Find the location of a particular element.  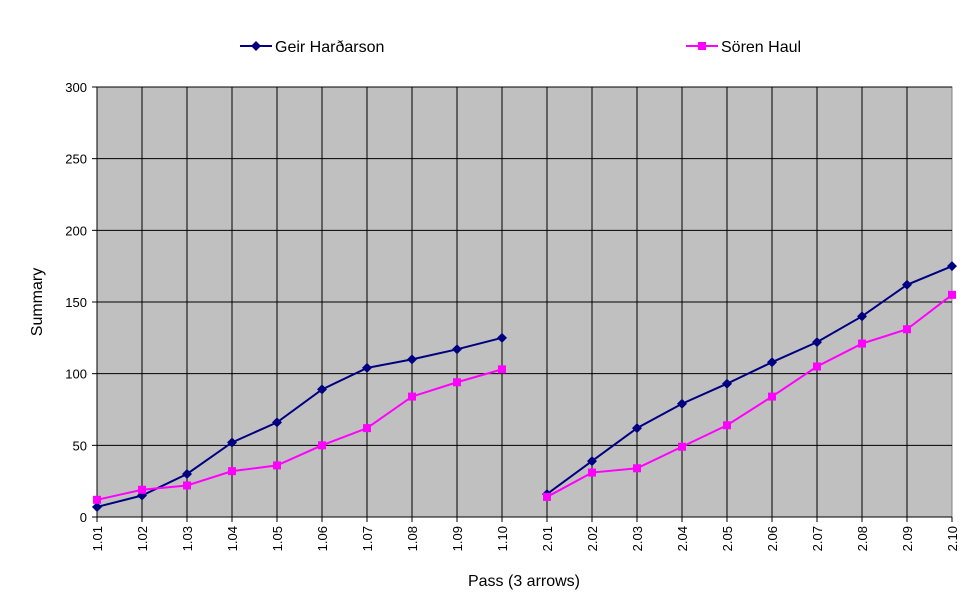

x-axis-title: Pass (3 arrows) is located at coordinates (524, 581).